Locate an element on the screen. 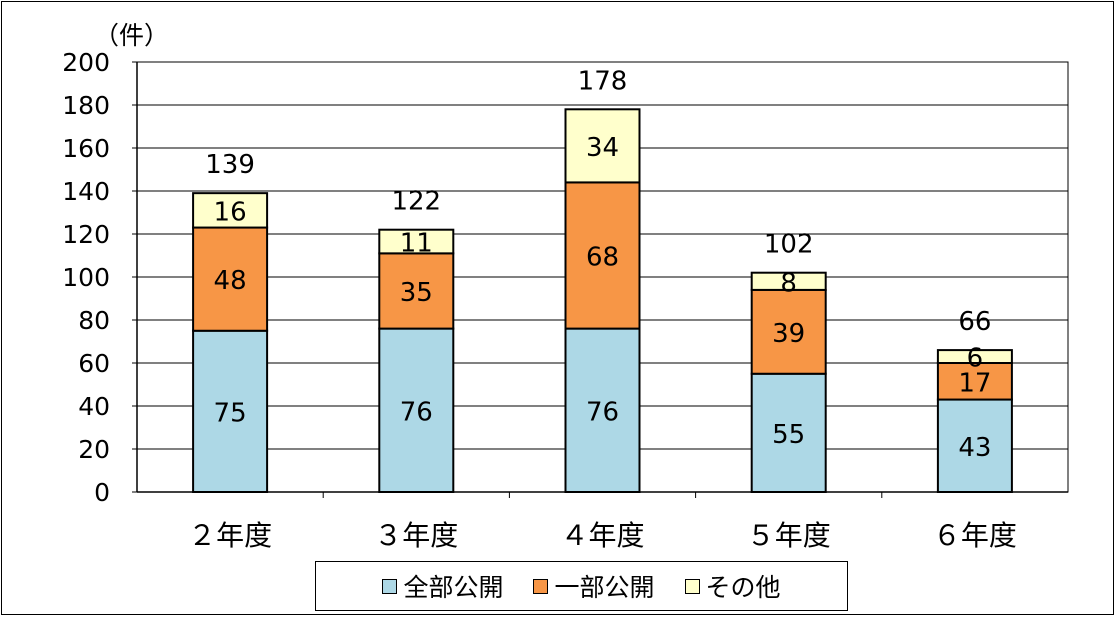 The width and height of the screenshot is (1117, 618). data-label: 55 is located at coordinates (788, 435).